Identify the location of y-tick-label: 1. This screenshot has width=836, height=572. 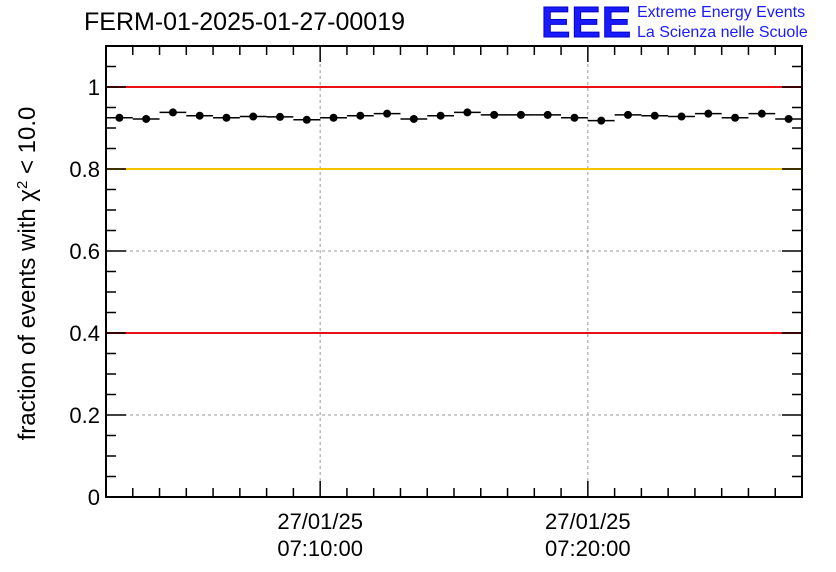
(94, 87).